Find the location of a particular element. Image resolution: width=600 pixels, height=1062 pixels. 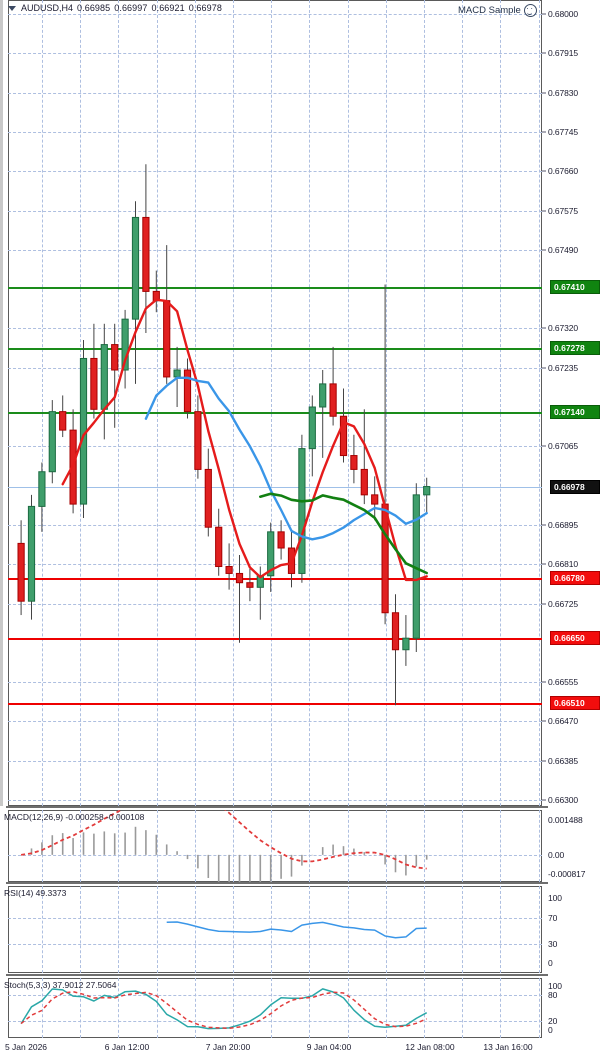

price-axis-tick: 0.67660 is located at coordinates (563, 171).